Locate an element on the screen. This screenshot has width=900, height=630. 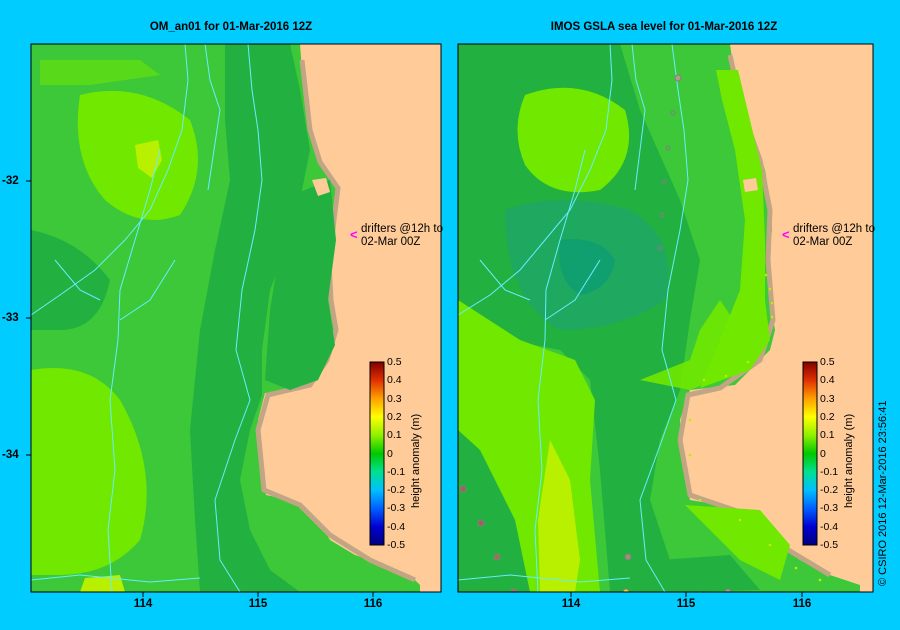
colorbar-right is located at coordinates (810, 453).